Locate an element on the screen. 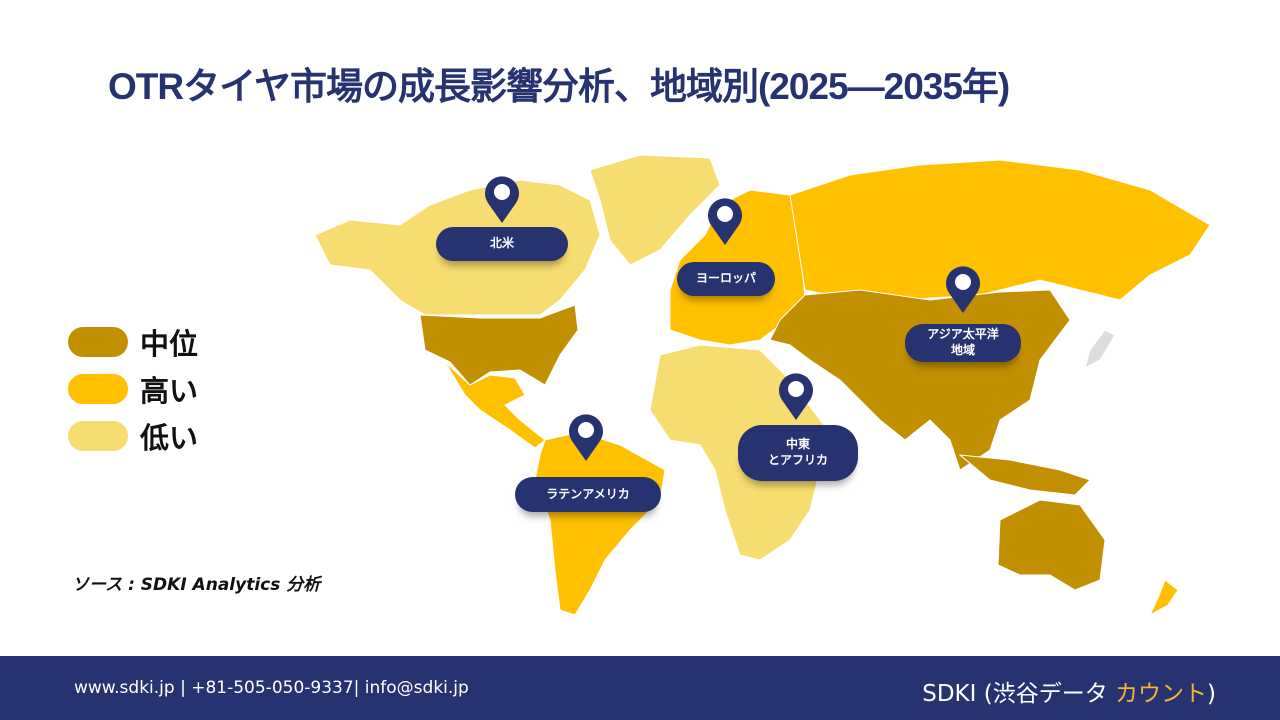 The height and width of the screenshot is (720, 1280). legend: 中位 高い 低い is located at coordinates (133, 388).